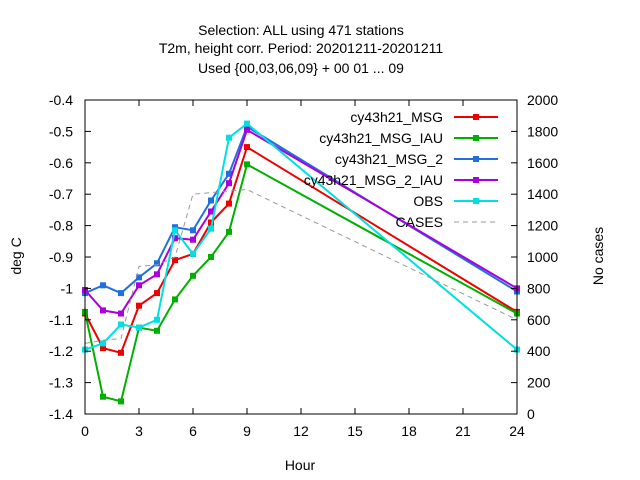  Describe the element at coordinates (61, 257) in the screenshot. I see `y-tick-label: -0.9` at that location.